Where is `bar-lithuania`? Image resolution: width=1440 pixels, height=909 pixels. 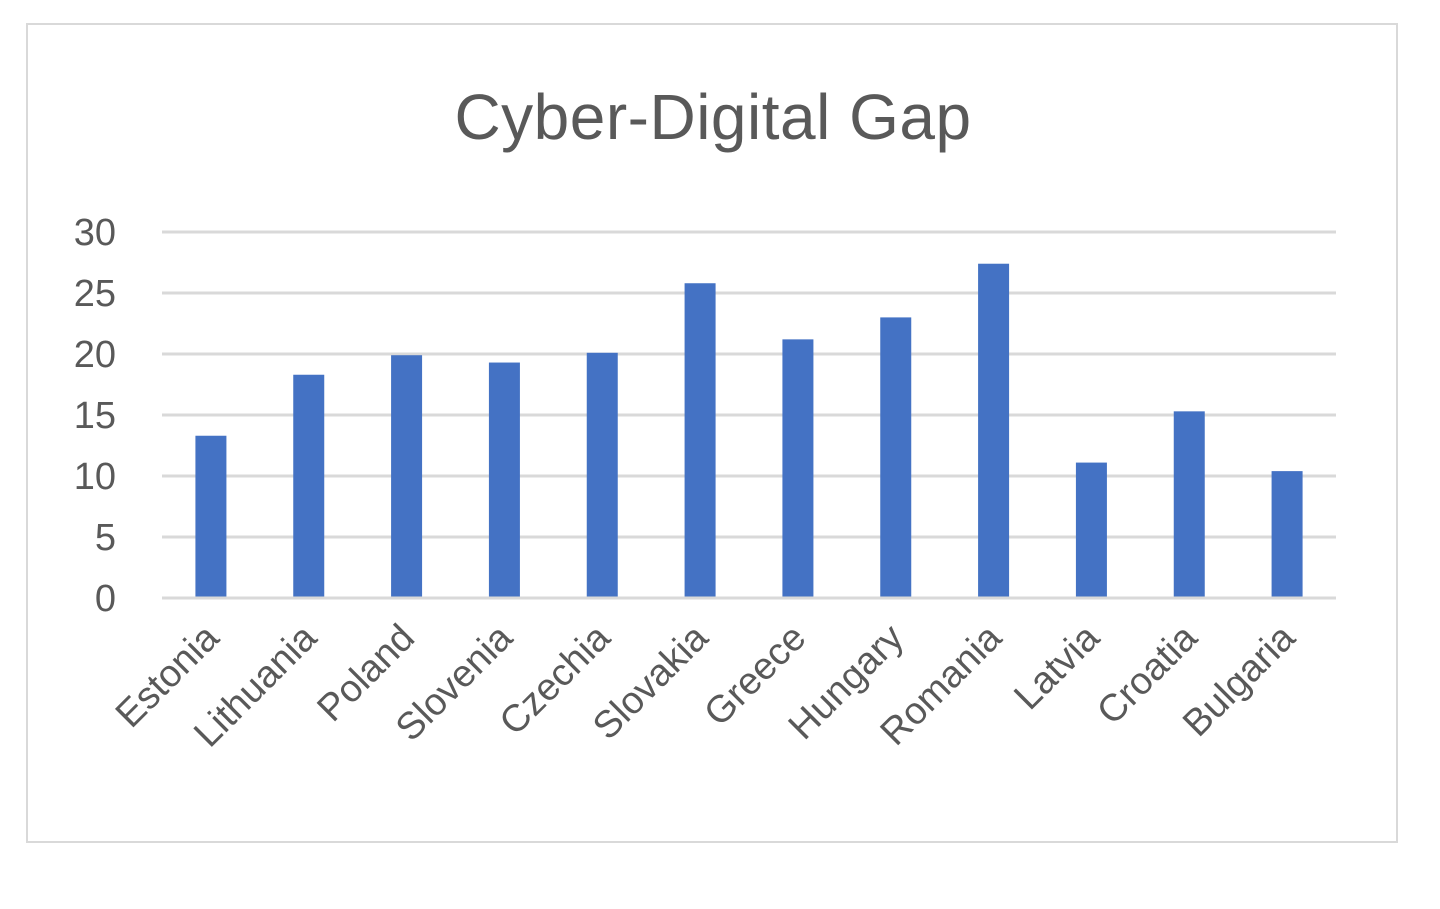
bar-lithuania is located at coordinates (309, 486).